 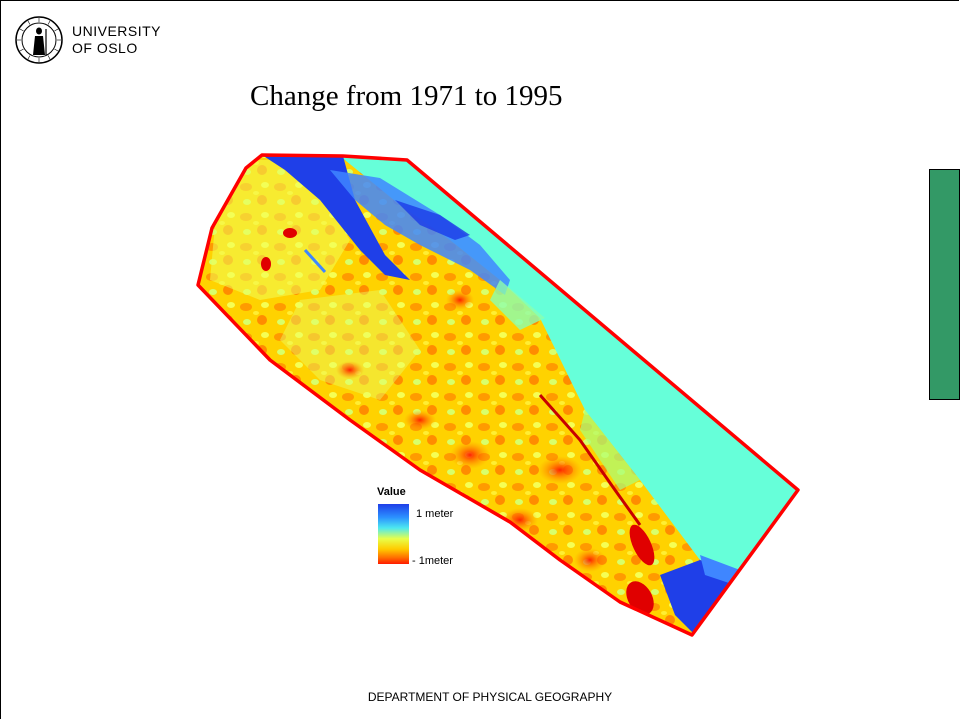 What do you see at coordinates (391, 492) in the screenshot?
I see `legend-title: Value` at bounding box center [391, 492].